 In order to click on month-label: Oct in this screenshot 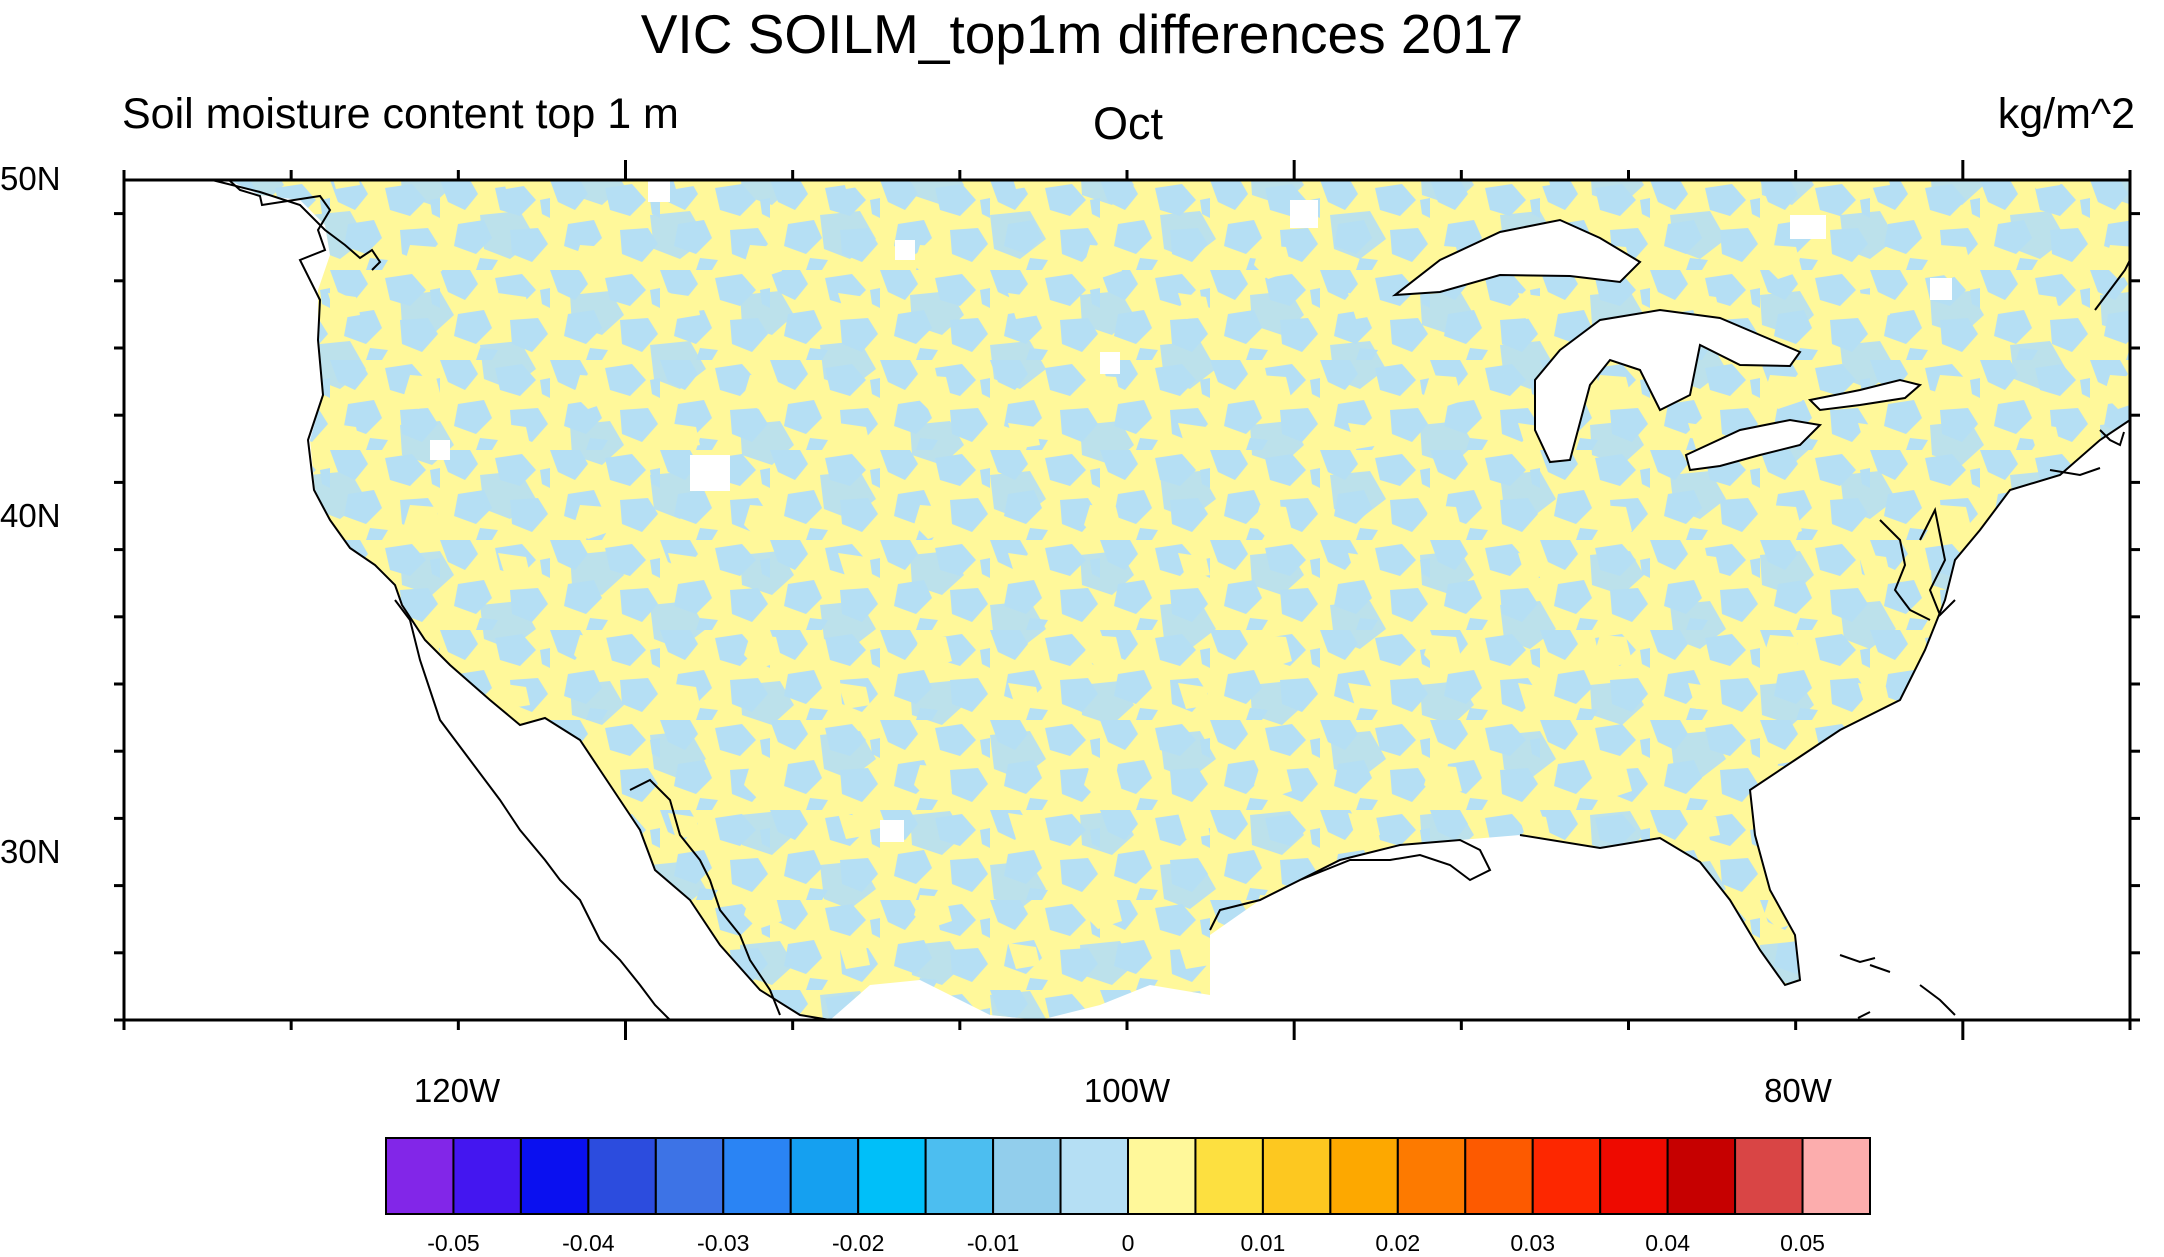, I will do `click(1127, 123)`.